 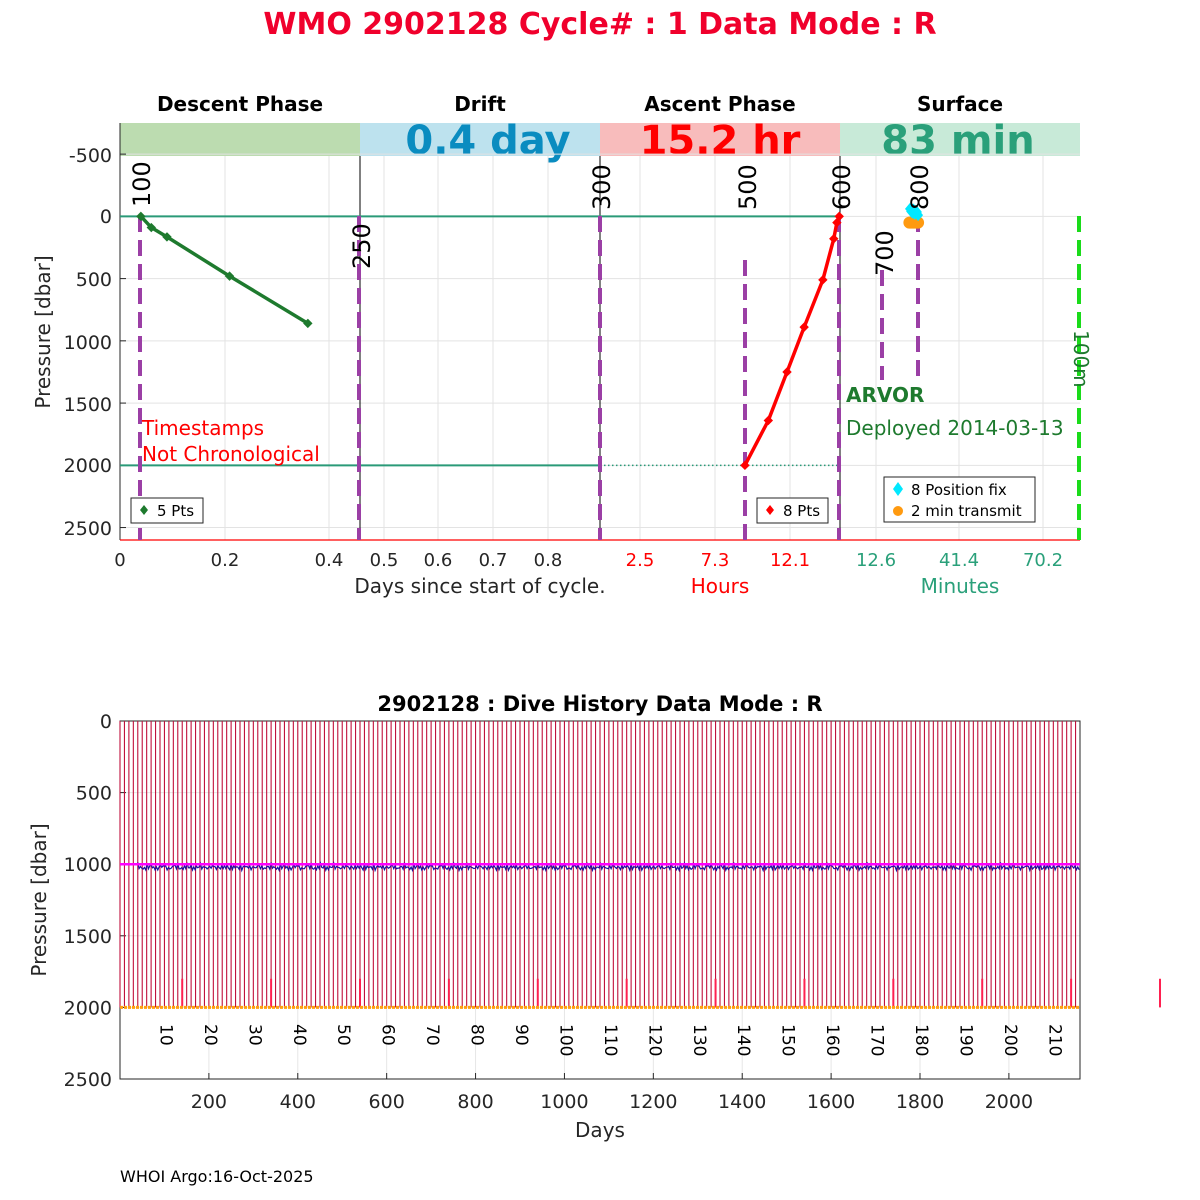 I want to click on ascent-xtick-label: 7.3, so click(x=715, y=560).